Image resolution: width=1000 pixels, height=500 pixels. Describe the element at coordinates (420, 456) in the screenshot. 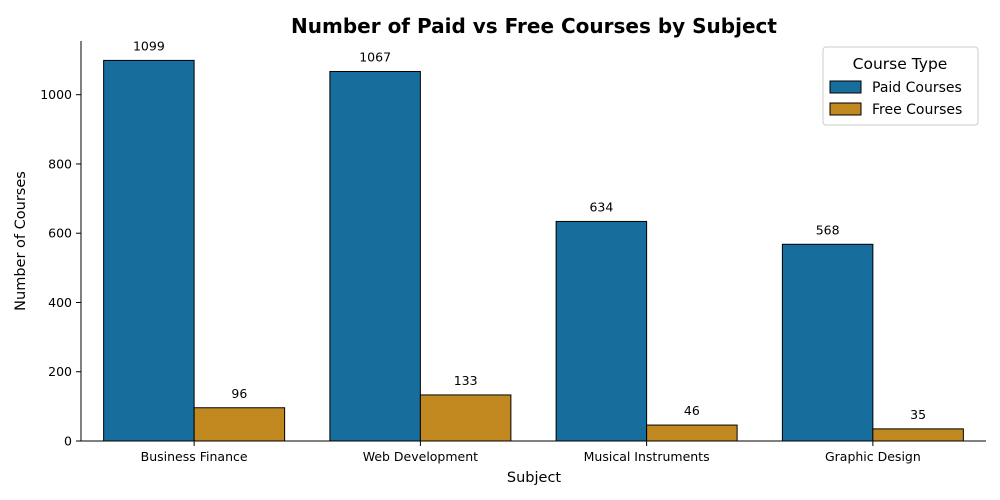

I see `x-tick-label: Web Development` at that location.